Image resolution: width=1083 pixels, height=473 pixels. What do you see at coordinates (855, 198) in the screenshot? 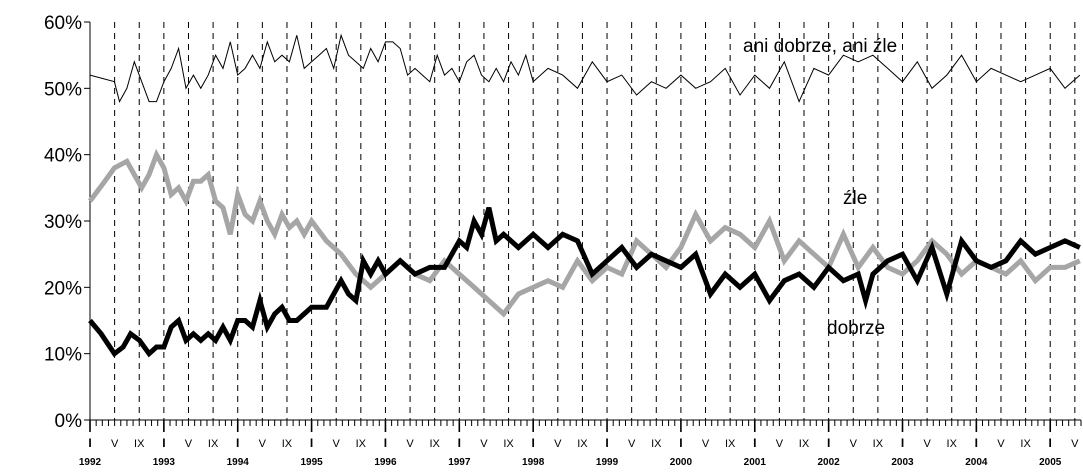
I see `label-zle: źle` at bounding box center [855, 198].